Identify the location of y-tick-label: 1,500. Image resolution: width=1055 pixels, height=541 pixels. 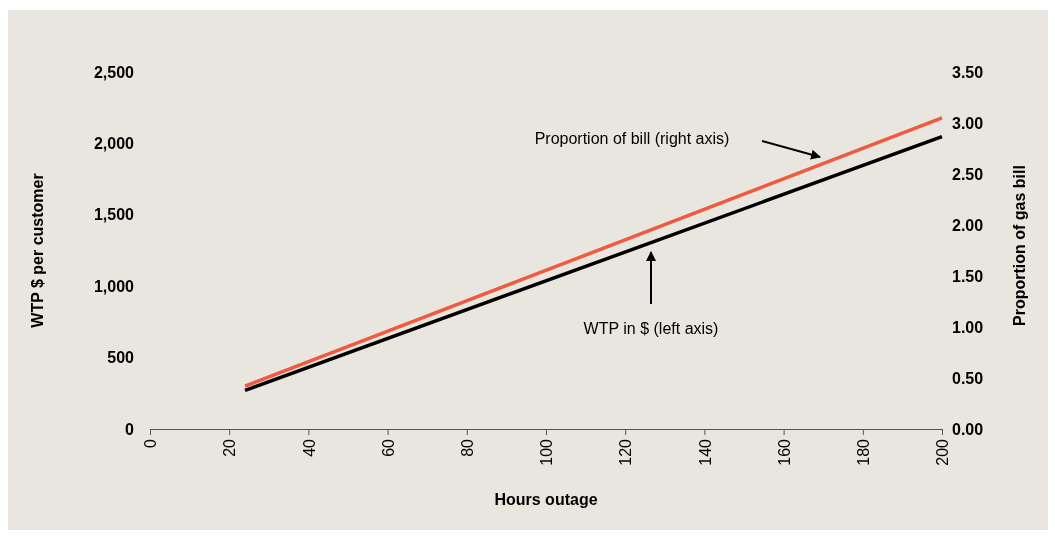
(114, 215).